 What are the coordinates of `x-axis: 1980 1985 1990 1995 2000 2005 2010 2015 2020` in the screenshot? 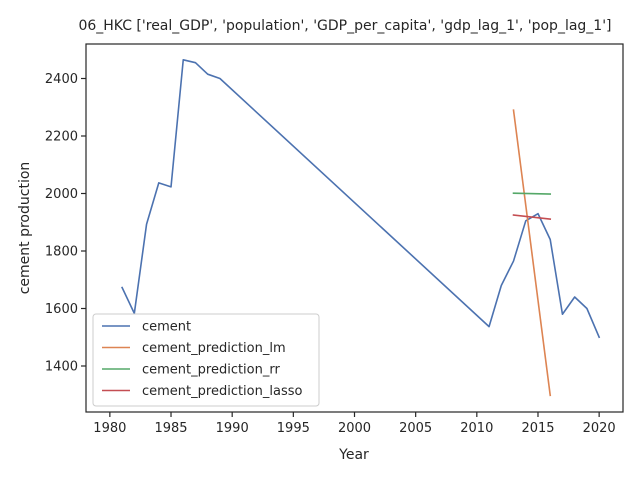 It's located at (354, 424).